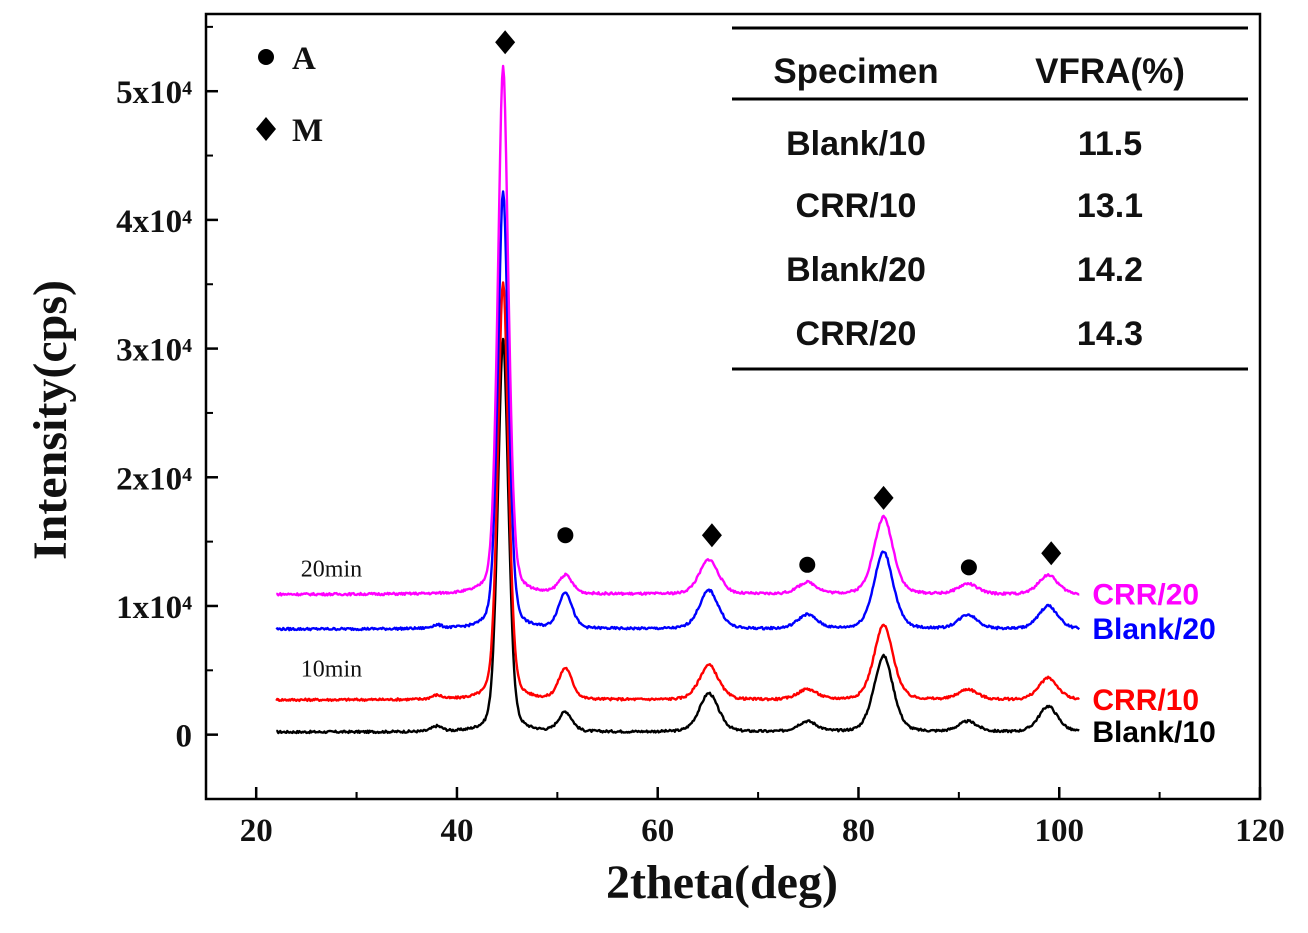 The height and width of the screenshot is (933, 1308). What do you see at coordinates (657, 831) in the screenshot?
I see `x-tick-label: 60` at bounding box center [657, 831].